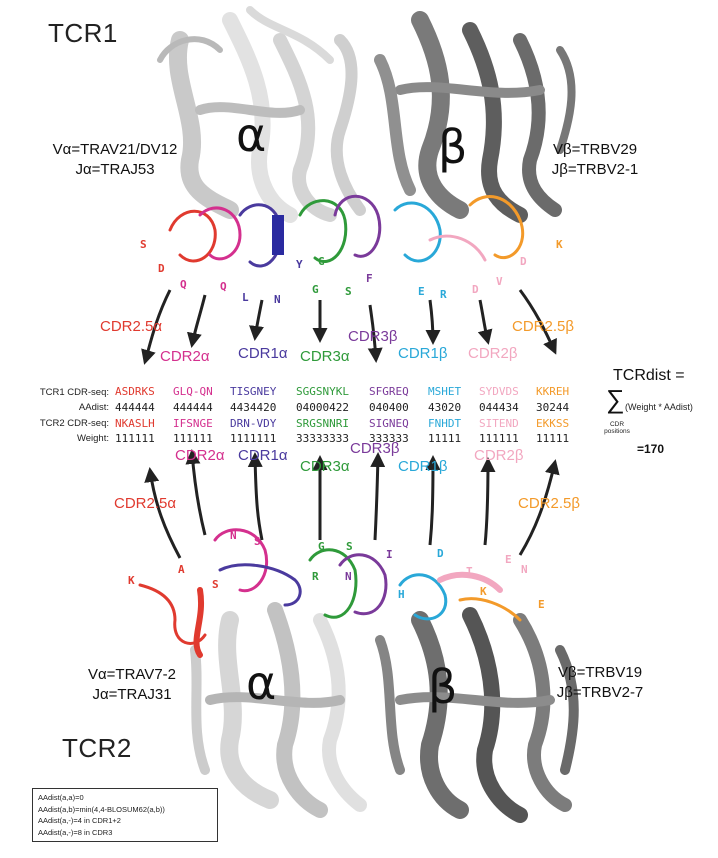 The image size is (718, 858). Describe the element at coordinates (299, 264) in the screenshot. I see `residue-top: Y` at that location.